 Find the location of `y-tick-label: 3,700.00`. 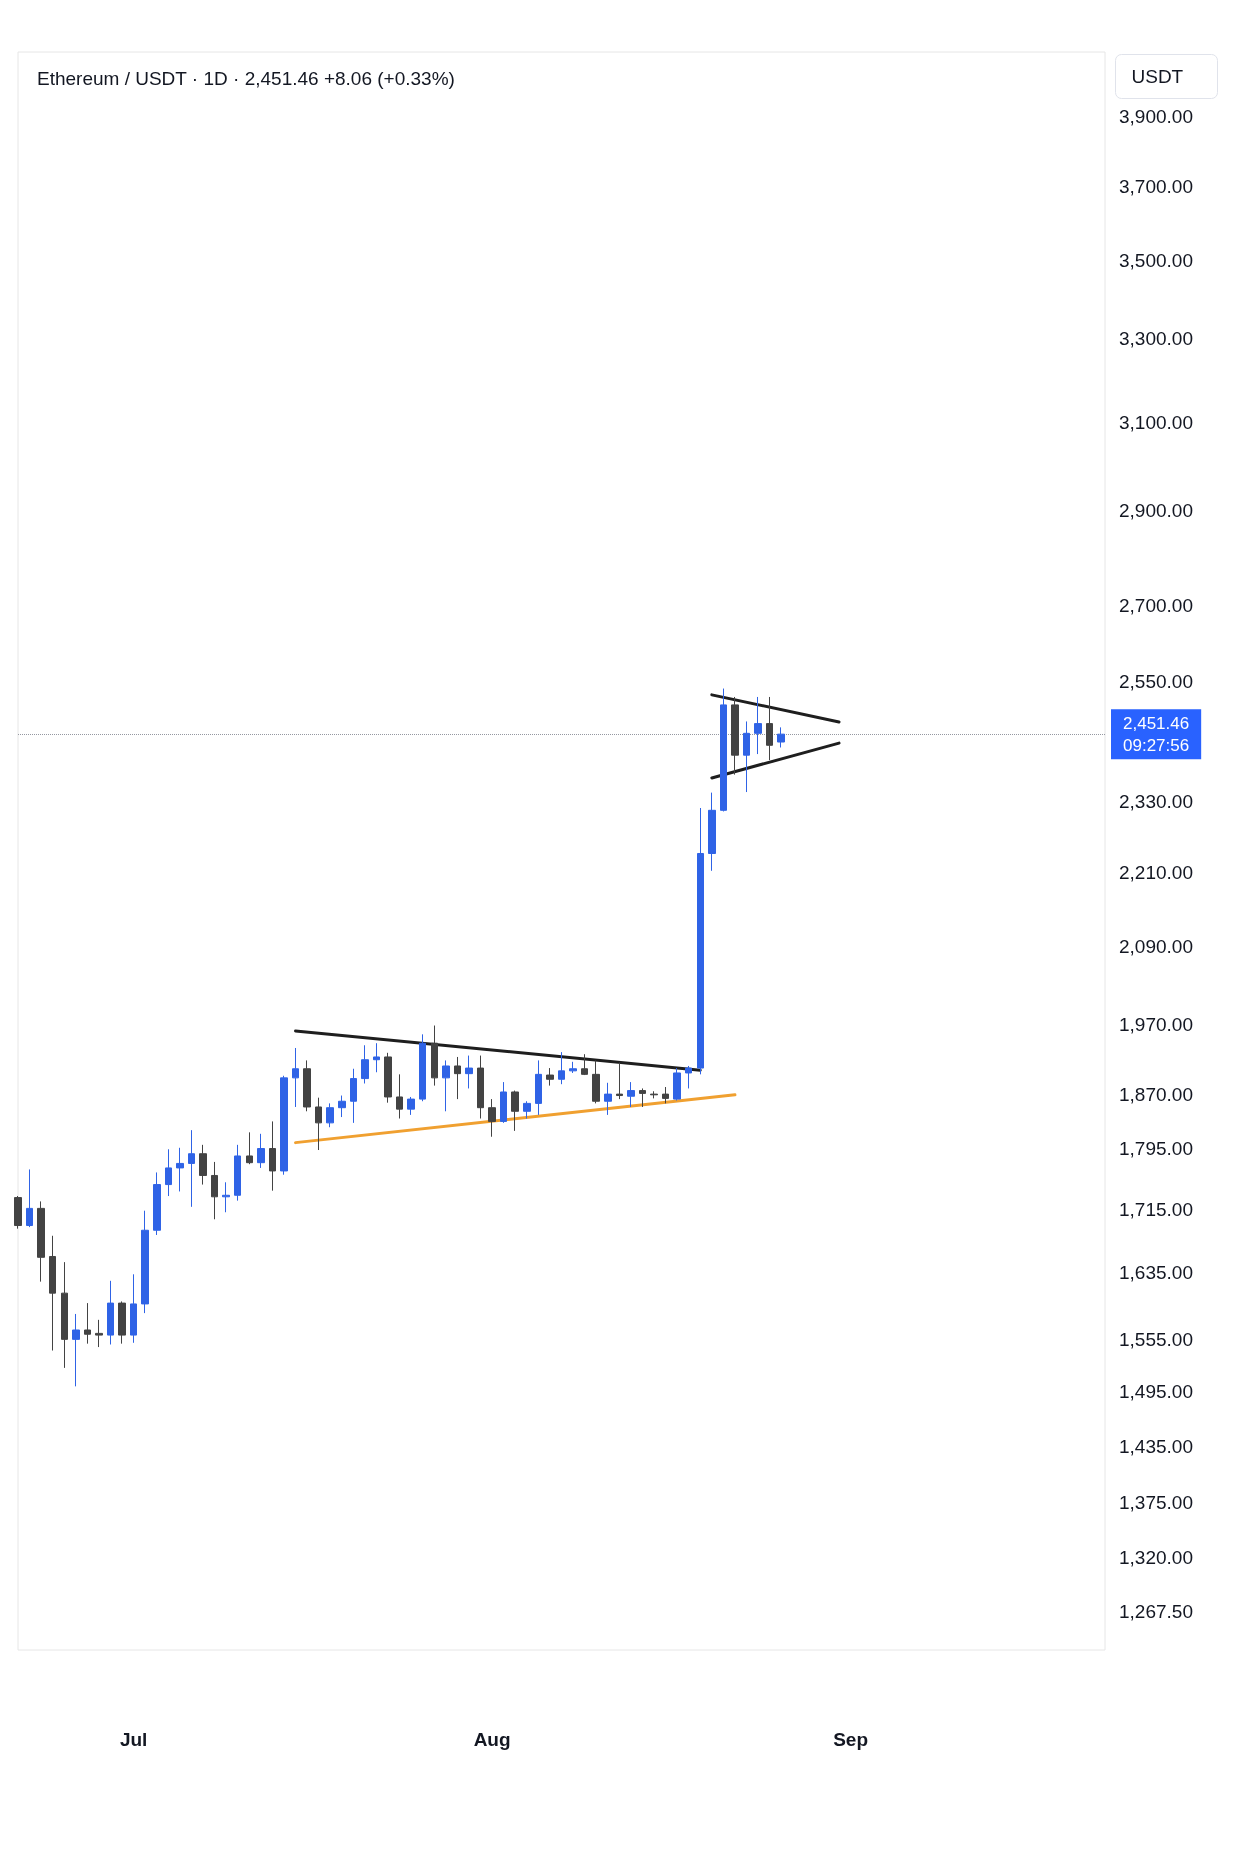

y-tick-label: 3,700.00 is located at coordinates (1156, 187).